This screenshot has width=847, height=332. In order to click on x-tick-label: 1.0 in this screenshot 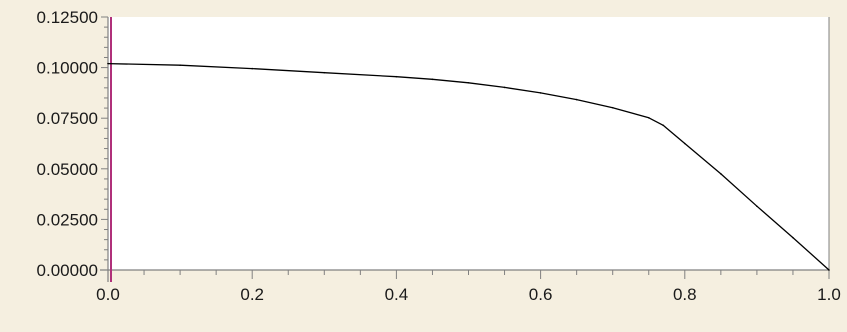, I will do `click(829, 294)`.